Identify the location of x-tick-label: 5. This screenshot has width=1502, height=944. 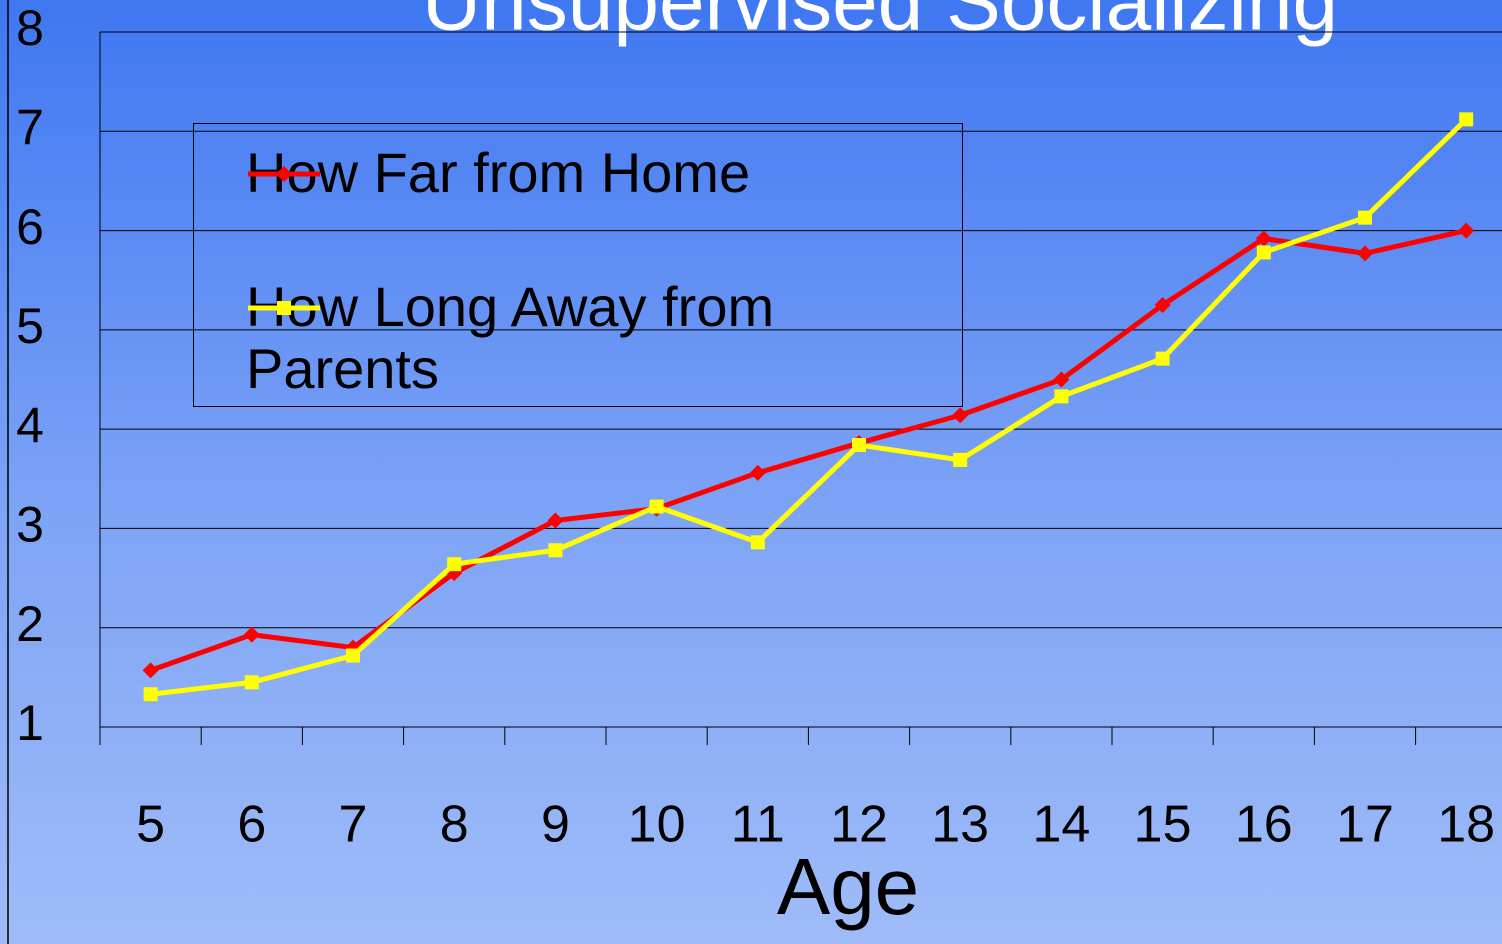
(150, 825).